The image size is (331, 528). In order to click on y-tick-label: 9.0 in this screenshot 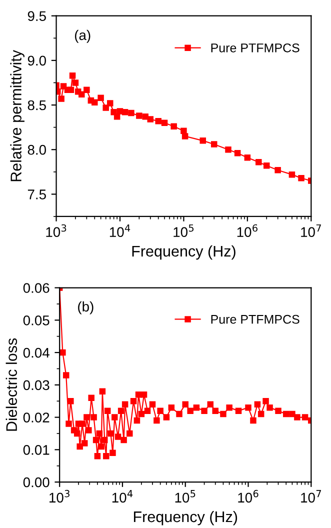, I will do `click(37, 61)`.